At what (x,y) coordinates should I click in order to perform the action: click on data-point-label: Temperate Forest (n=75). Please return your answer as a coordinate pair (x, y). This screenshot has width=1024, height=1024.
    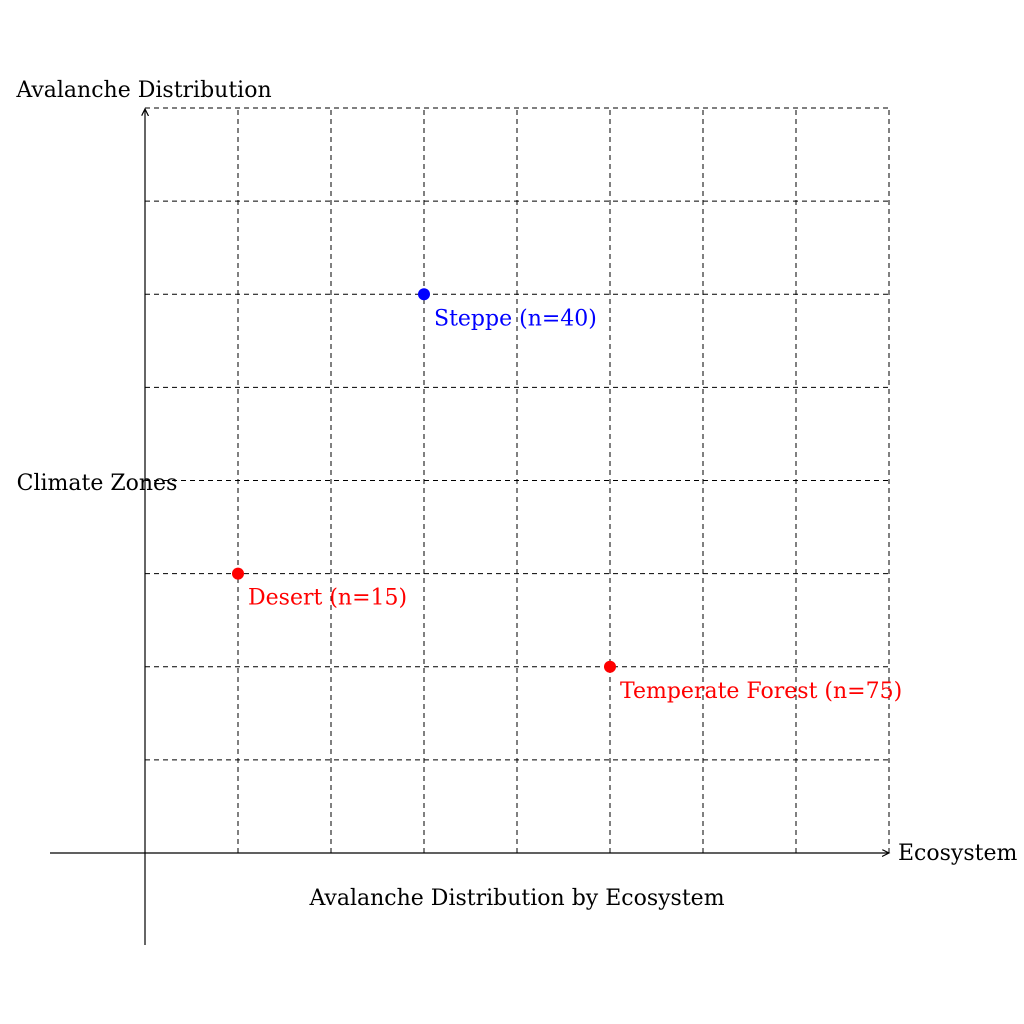
    Looking at the image, I should click on (761, 691).